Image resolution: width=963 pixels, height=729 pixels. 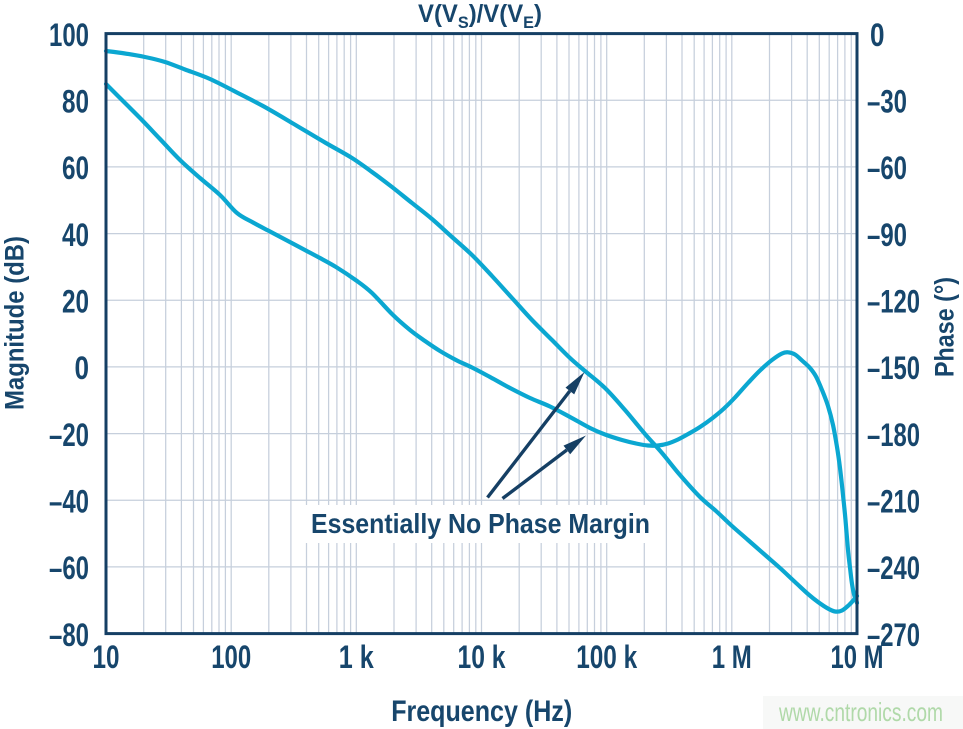 What do you see at coordinates (69, 435) in the screenshot?
I see `svg-text: –20` at bounding box center [69, 435].